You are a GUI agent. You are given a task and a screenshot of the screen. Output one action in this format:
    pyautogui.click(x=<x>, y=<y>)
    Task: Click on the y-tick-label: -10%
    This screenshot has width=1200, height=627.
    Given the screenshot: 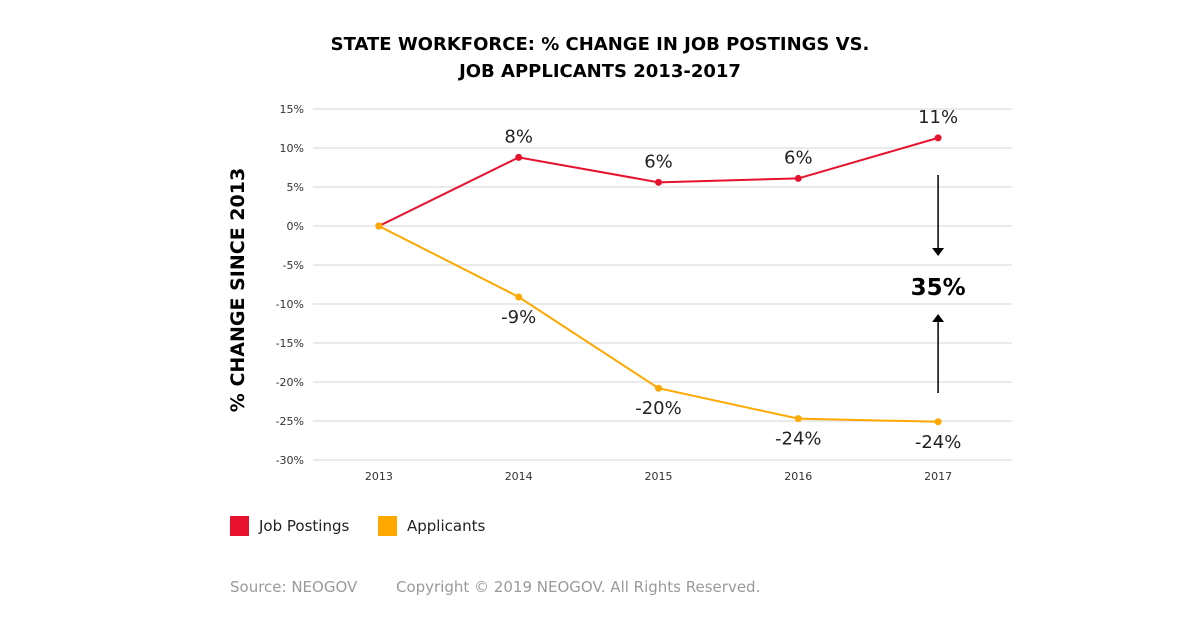 What is the action you would take?
    pyautogui.click(x=290, y=304)
    